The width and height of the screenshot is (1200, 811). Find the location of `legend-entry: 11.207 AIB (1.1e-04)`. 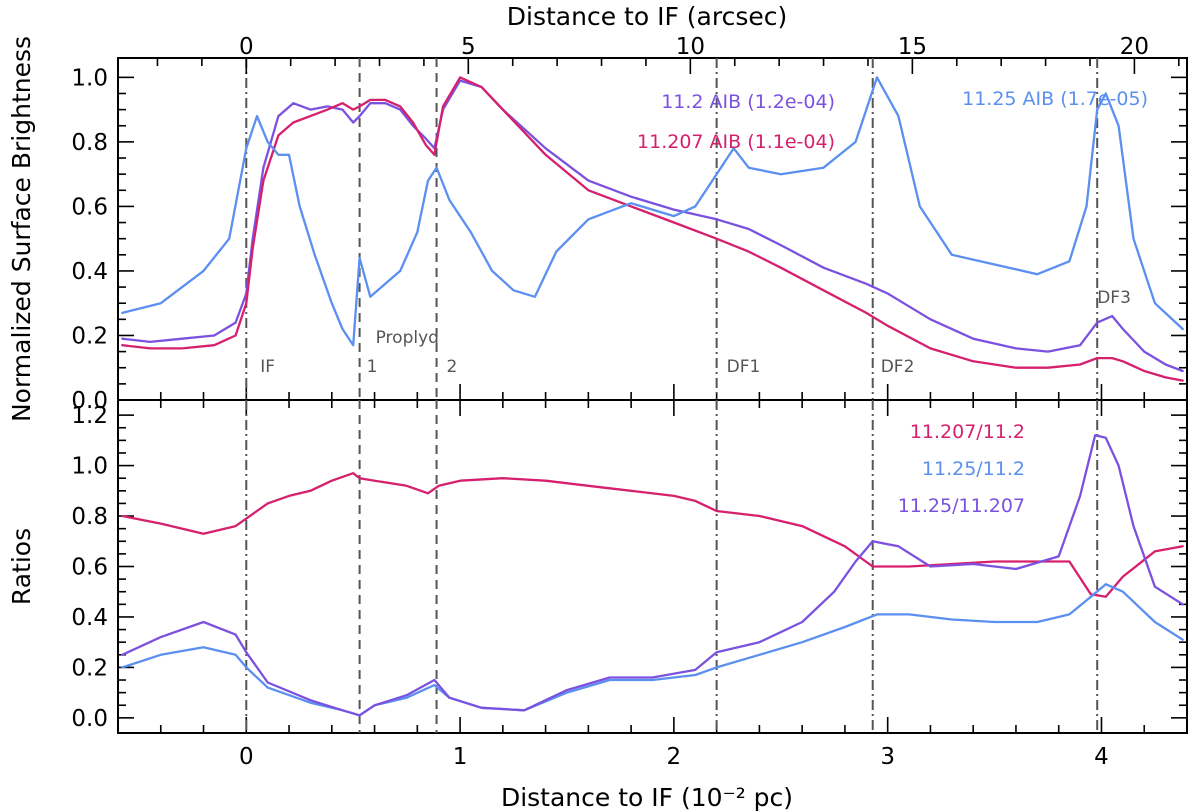

legend-entry: 11.207 AIB (1.1e-04) is located at coordinates (736, 142).